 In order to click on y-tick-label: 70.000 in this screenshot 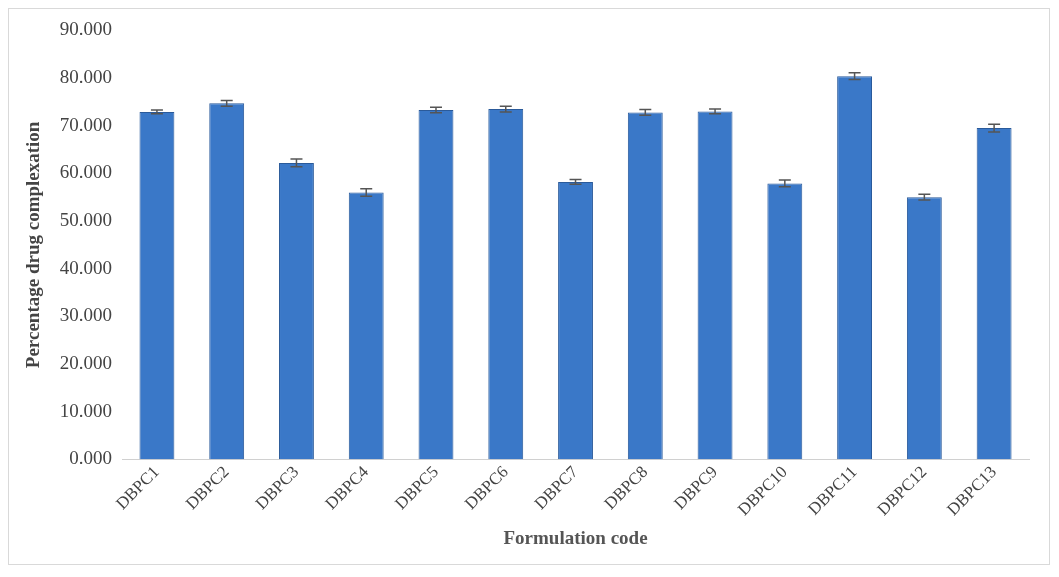, I will do `click(86, 124)`.